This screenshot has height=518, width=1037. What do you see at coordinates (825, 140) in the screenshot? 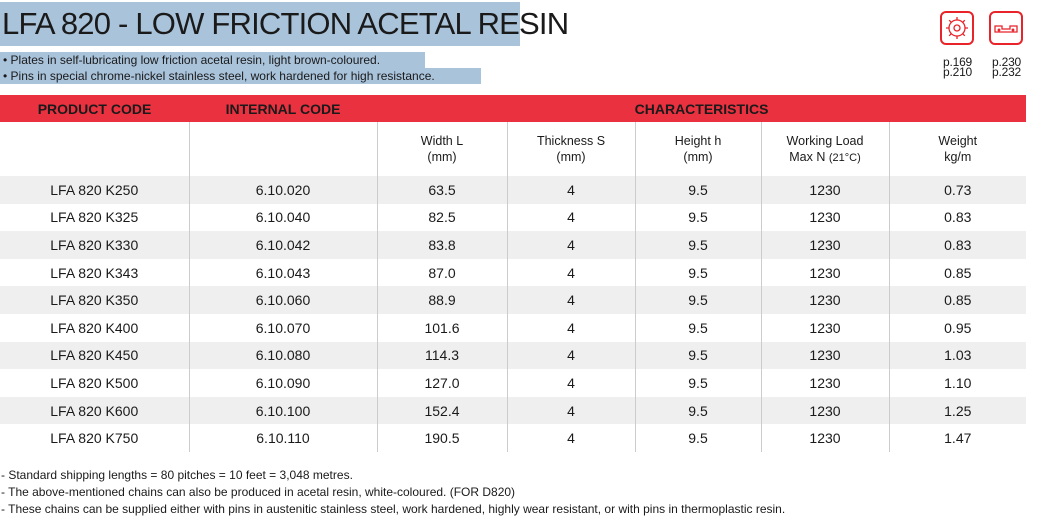
I see `subheader-line: Working Load` at bounding box center [825, 140].